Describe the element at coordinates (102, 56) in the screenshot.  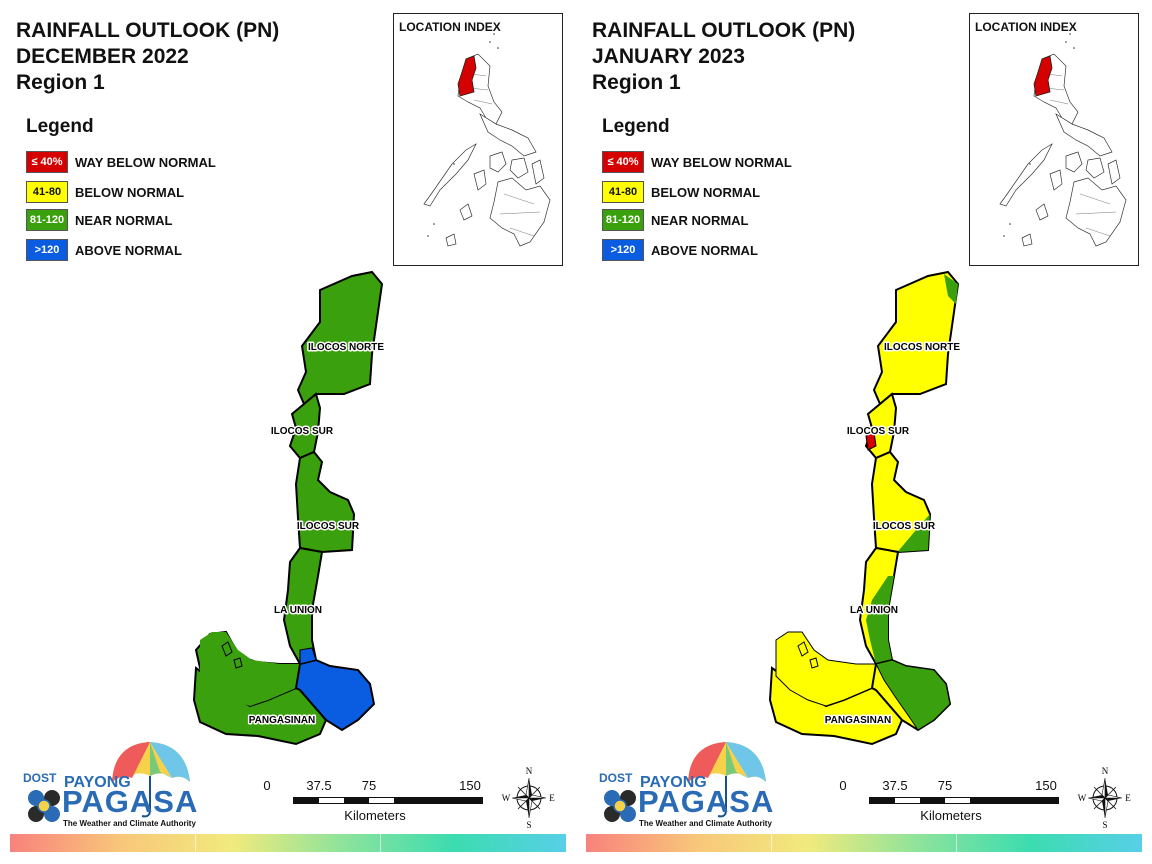
I see `title-line-2: DECEMBER 2022` at that location.